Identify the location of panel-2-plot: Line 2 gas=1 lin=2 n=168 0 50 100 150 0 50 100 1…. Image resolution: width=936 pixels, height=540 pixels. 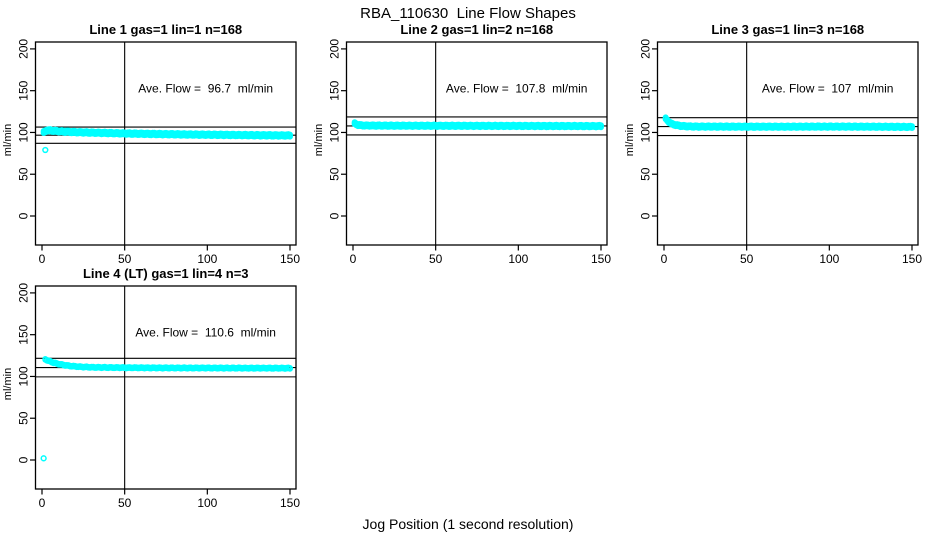
(462, 144).